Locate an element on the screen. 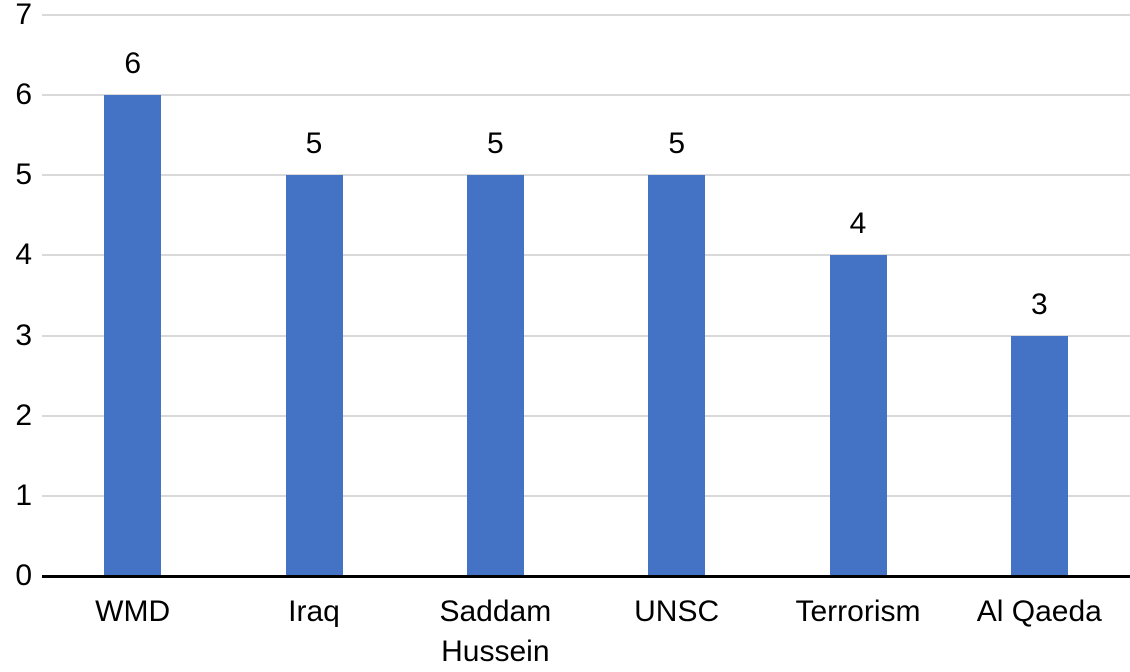 This screenshot has height=672, width=1130. category-label: Terrorism is located at coordinates (858, 611).